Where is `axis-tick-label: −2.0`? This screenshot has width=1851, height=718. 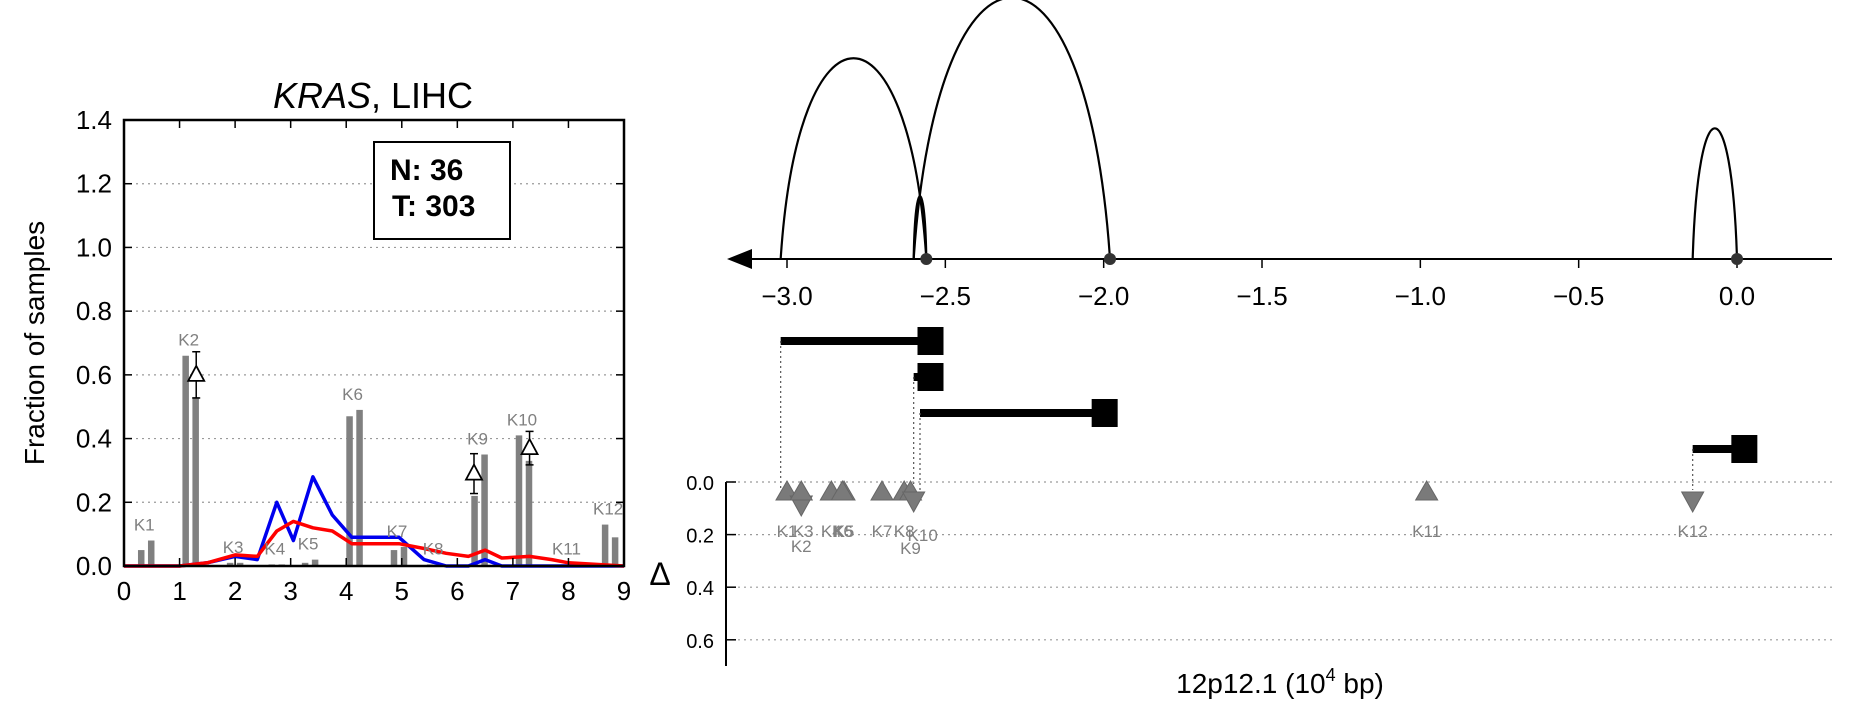
axis-tick-label: −2.0 is located at coordinates (1103, 296).